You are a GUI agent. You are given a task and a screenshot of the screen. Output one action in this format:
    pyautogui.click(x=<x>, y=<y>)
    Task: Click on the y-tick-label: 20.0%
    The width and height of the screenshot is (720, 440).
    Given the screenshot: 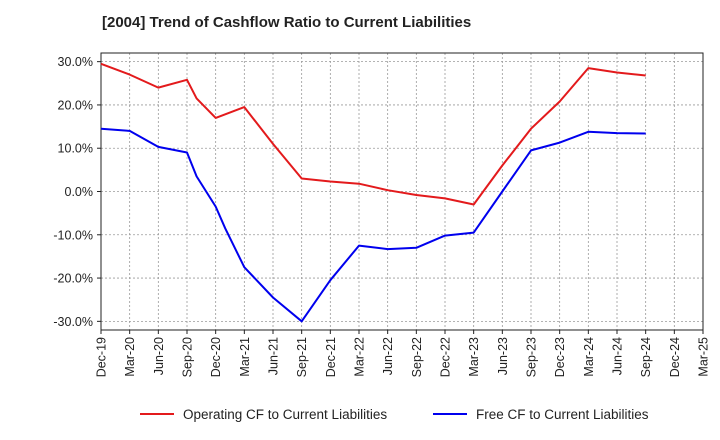 What is the action you would take?
    pyautogui.click(x=75, y=105)
    